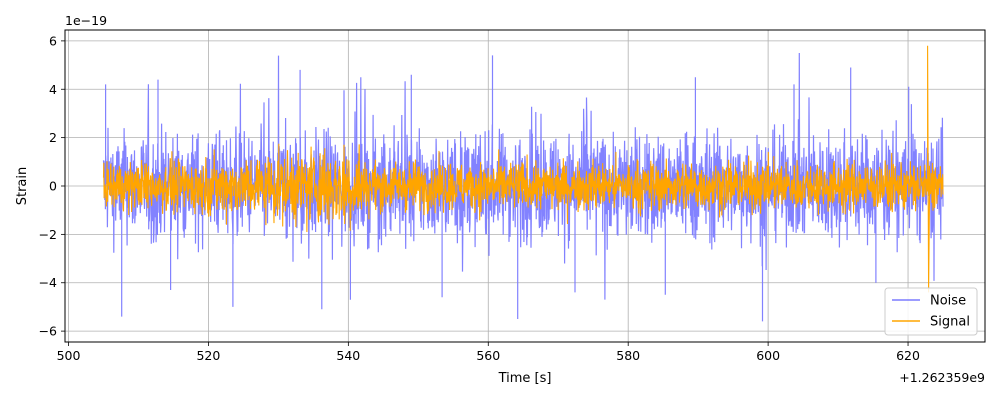 The image size is (1000, 400). Describe the element at coordinates (628, 355) in the screenshot. I see `x-tick-label: 580` at that location.